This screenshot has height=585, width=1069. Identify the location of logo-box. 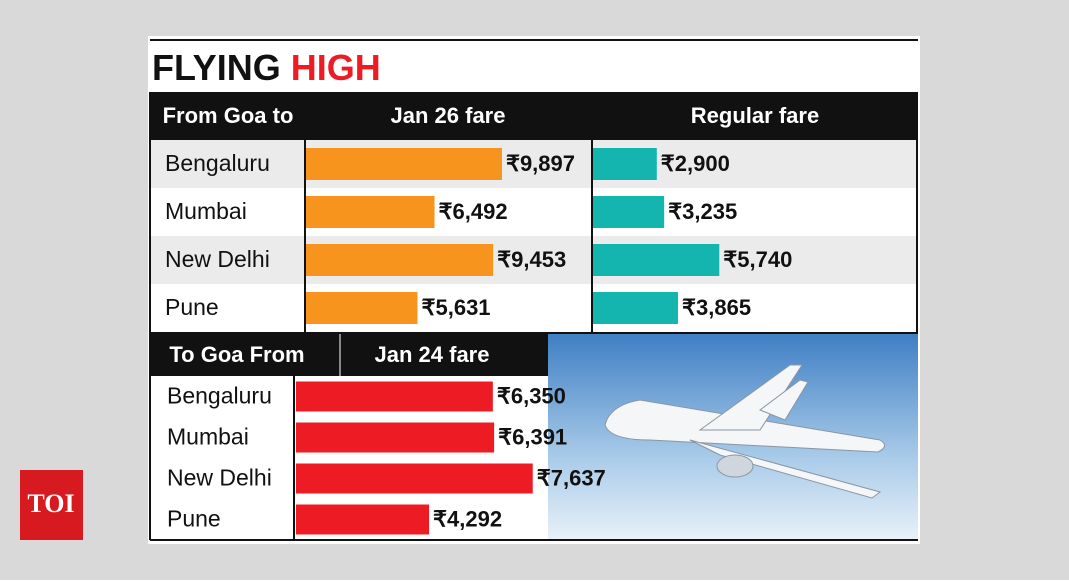
(51, 505).